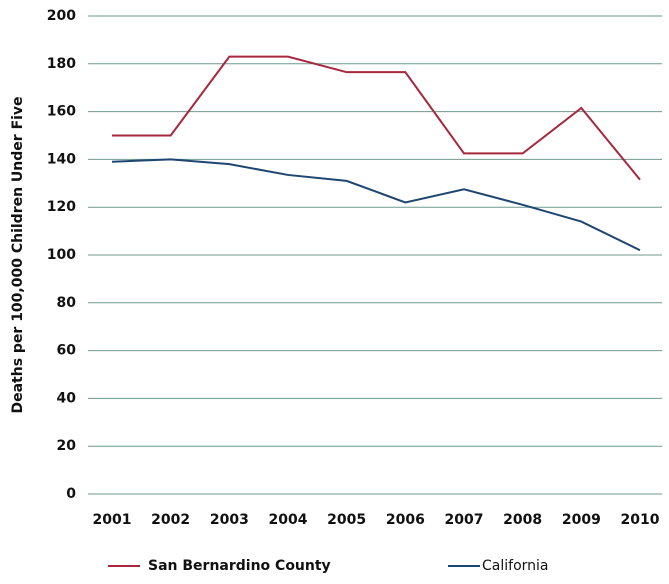 This screenshot has width=669, height=584. I want to click on x-tick-label: 2008, so click(522, 520).